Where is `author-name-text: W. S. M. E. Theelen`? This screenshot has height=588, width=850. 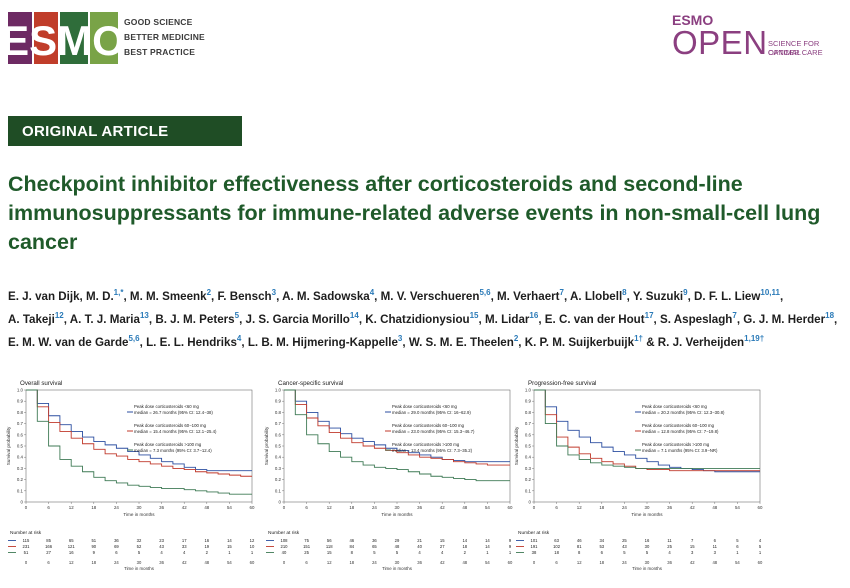
author-name-text: W. S. M. E. Theelen is located at coordinates (461, 342).